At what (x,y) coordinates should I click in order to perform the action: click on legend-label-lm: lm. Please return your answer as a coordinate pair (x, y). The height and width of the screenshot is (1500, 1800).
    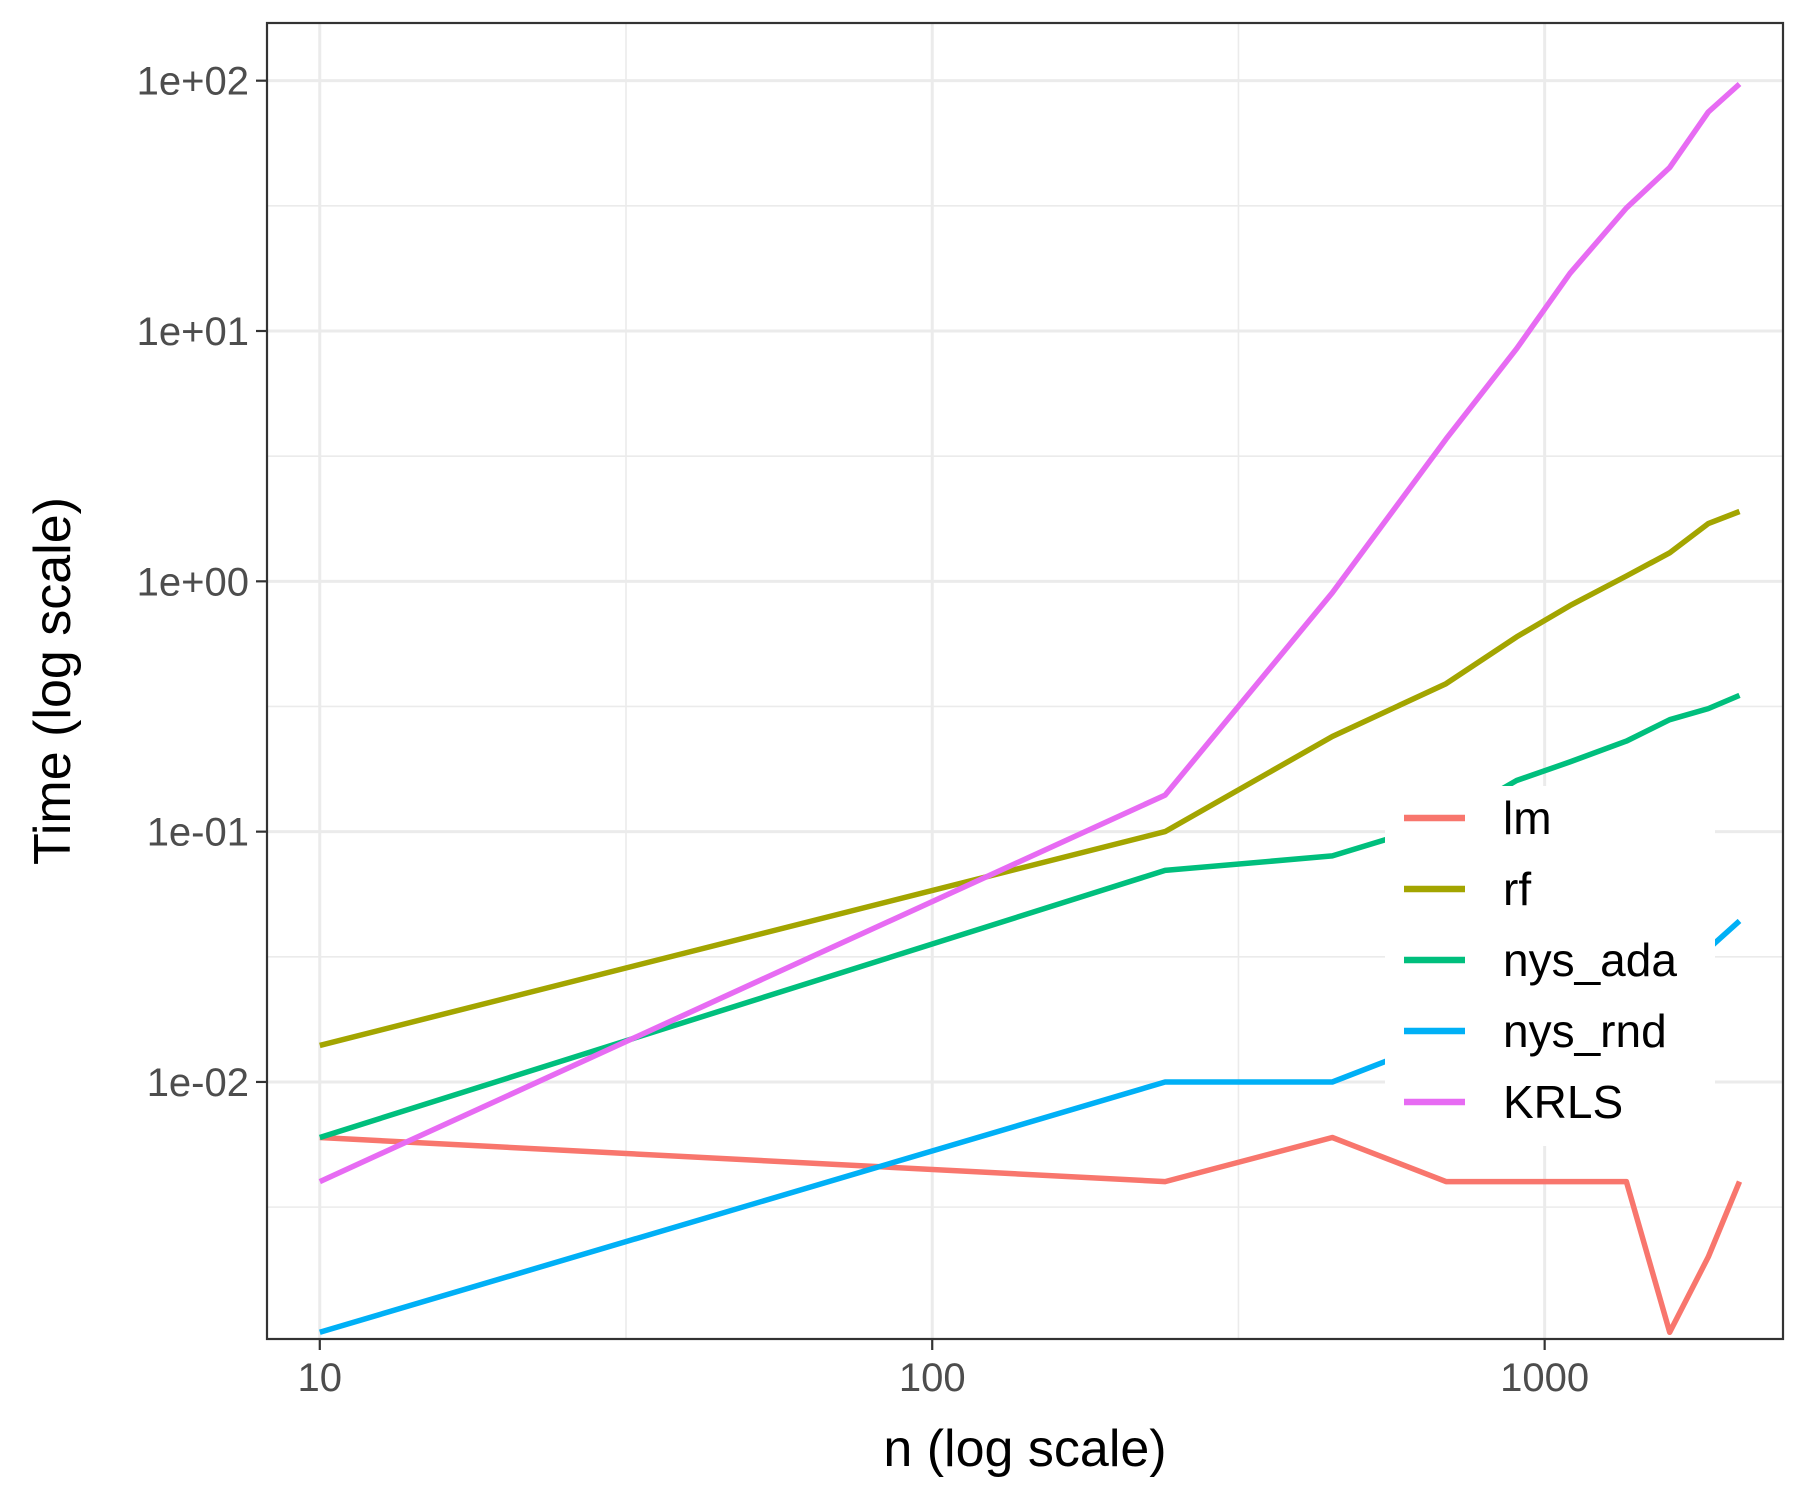
    Looking at the image, I should click on (1527, 818).